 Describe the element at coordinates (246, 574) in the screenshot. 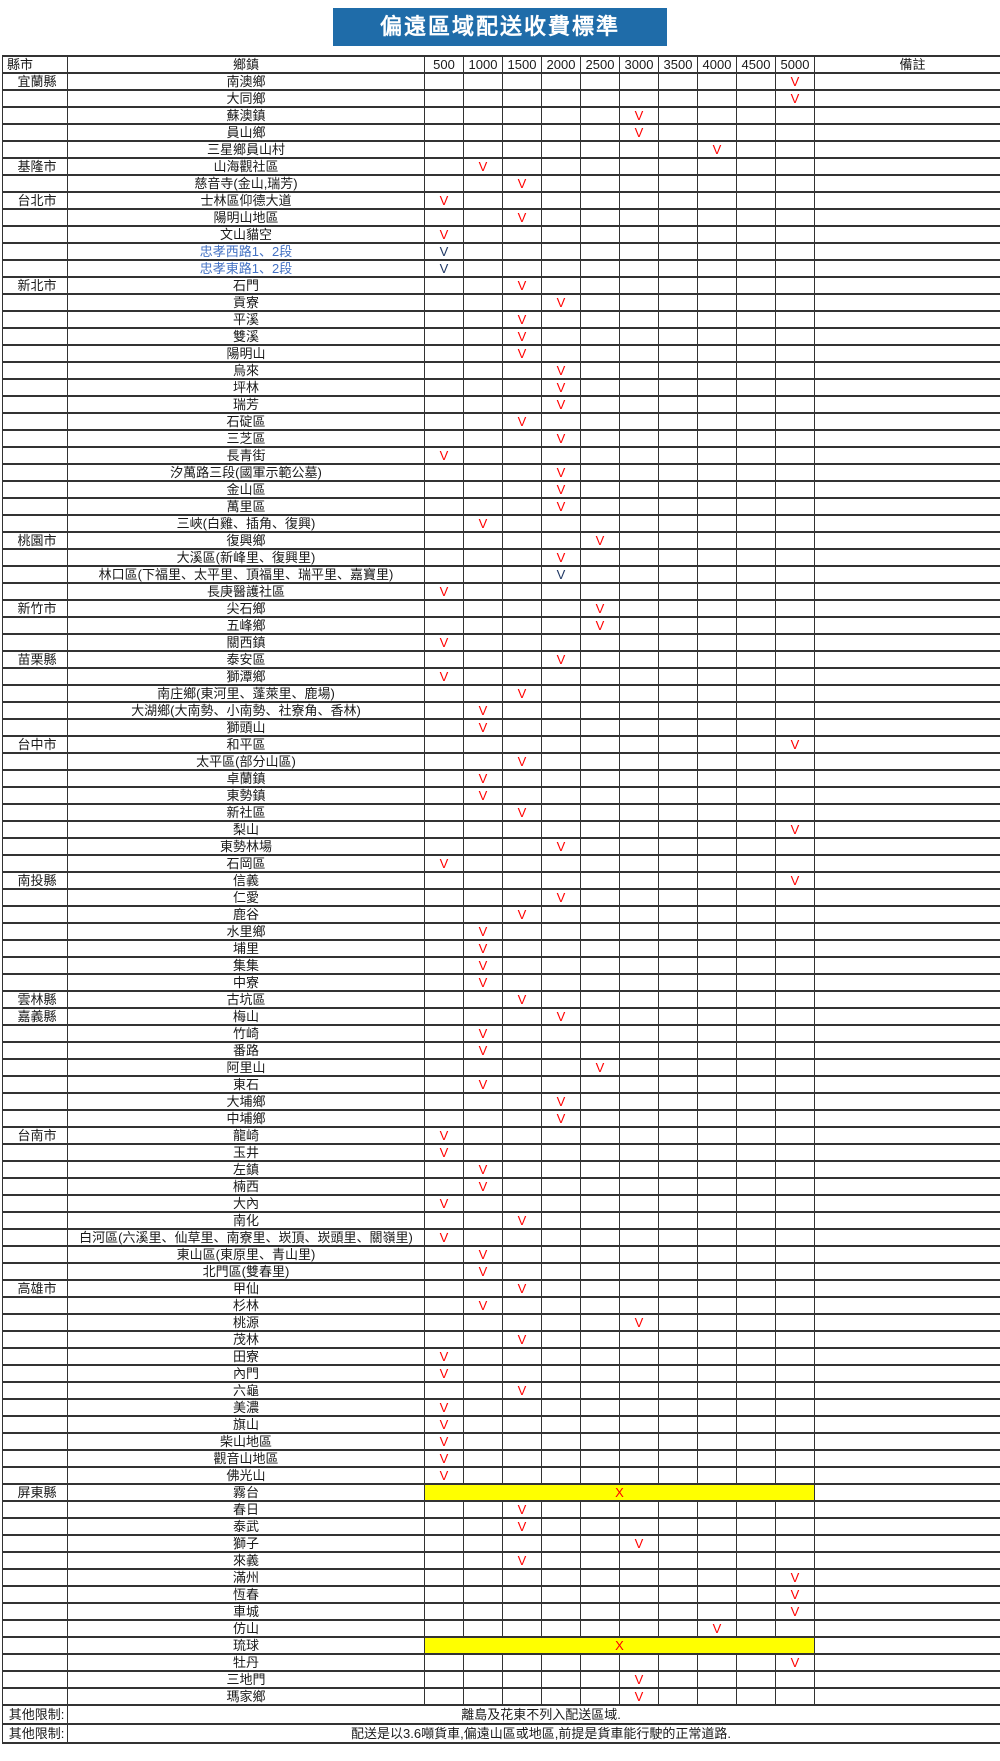

I see `town-cell: 林口區(下福里、太平里、頂福里、瑞平里、嘉寶里)` at that location.